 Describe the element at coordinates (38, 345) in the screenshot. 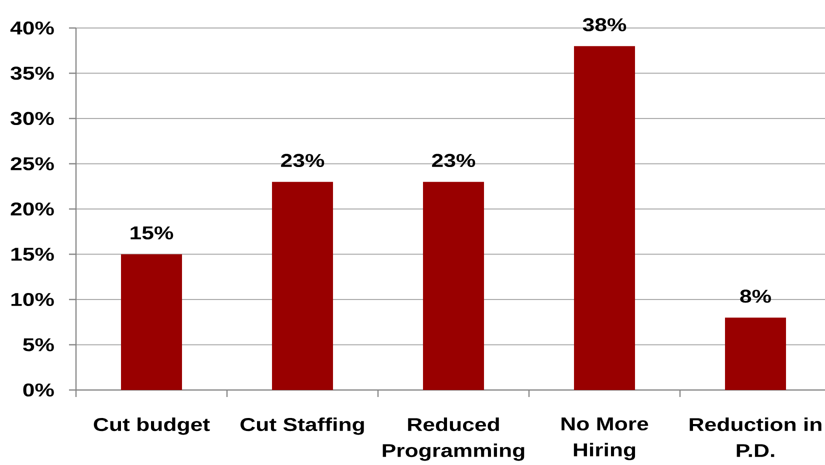

I see `y-tick-label: 5%` at that location.